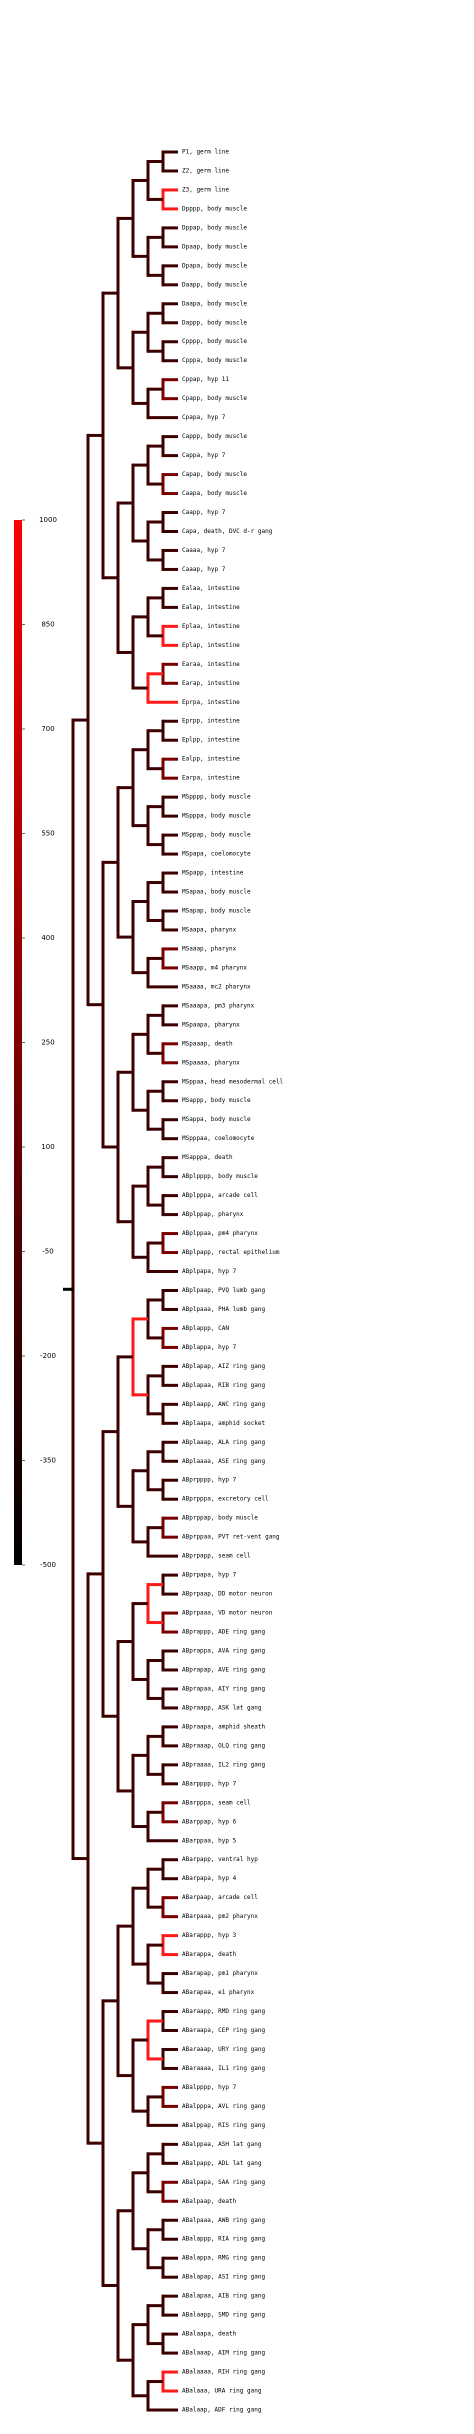 This screenshot has width=474, height=2434. What do you see at coordinates (223, 2315) in the screenshot?
I see `leaf-label: ABalaapp, SMD ring gang` at bounding box center [223, 2315].